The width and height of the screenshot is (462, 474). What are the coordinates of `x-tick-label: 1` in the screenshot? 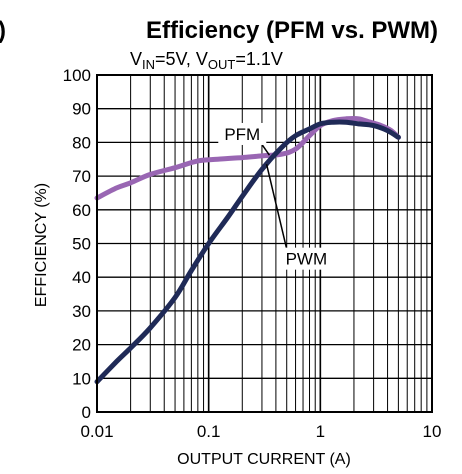 It's located at (320, 431).